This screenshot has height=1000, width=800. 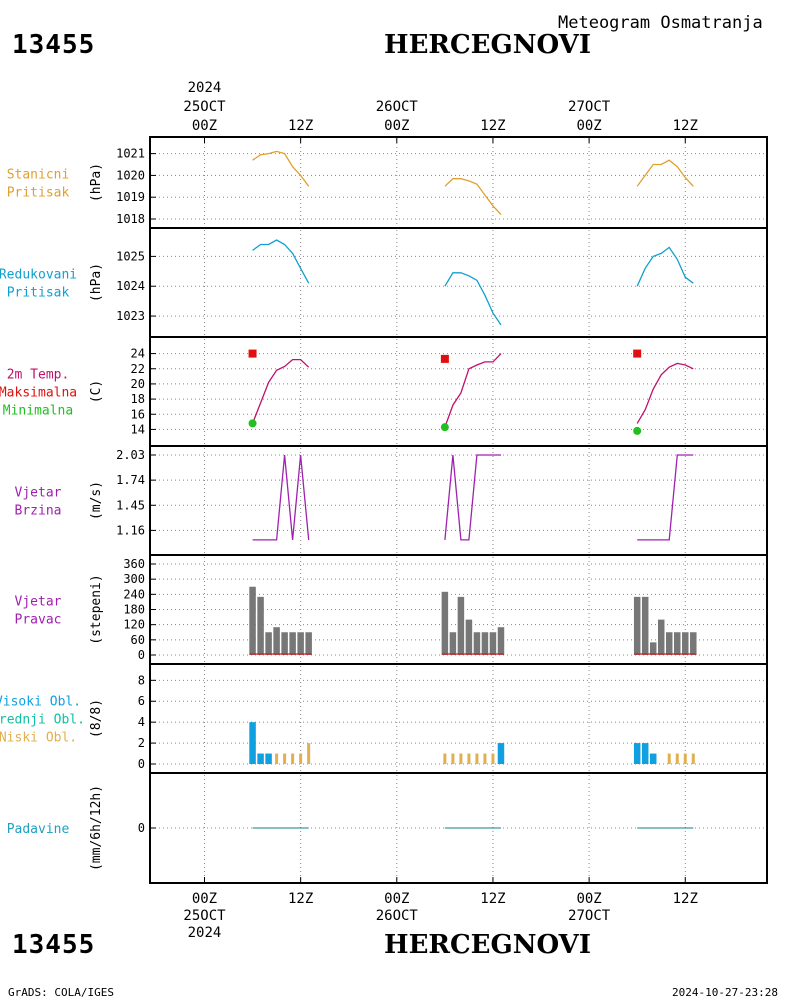 What do you see at coordinates (38, 375) in the screenshot?
I see `temperature-legend-label: 2m Temp.` at bounding box center [38, 375].